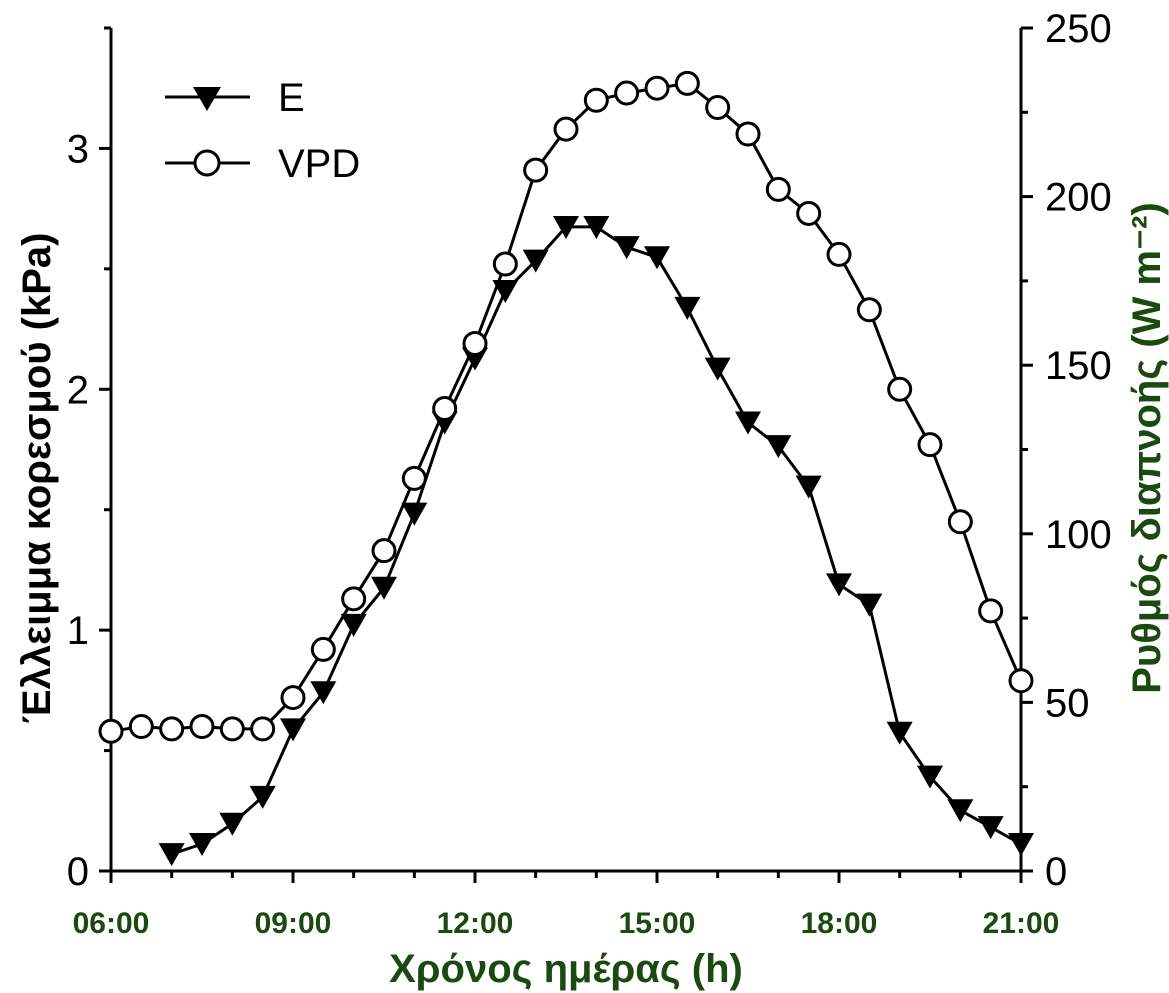  I want to click on legend-marker-vpd, so click(207, 163).